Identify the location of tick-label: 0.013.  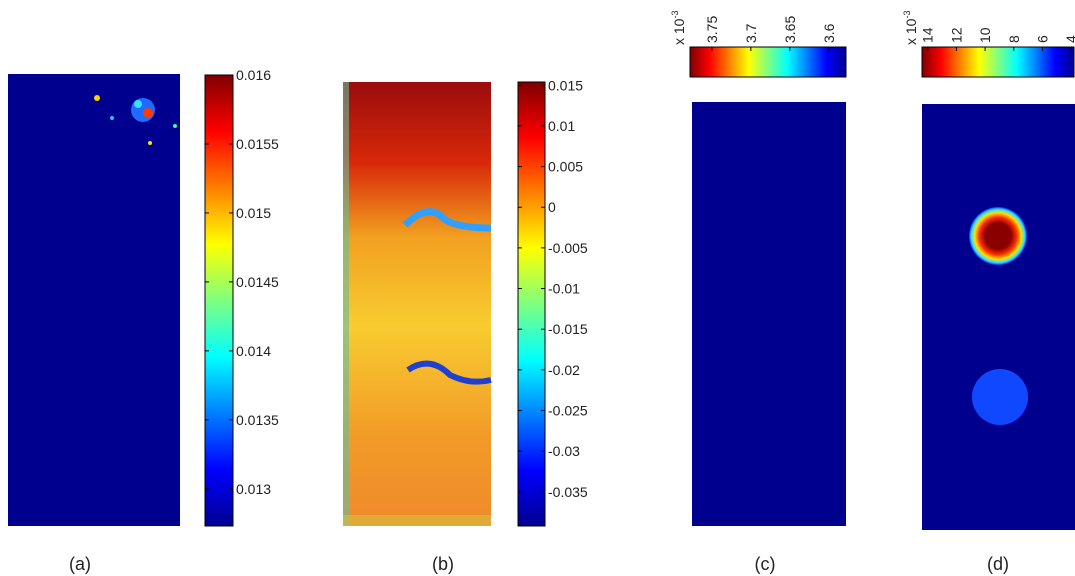
(253, 489).